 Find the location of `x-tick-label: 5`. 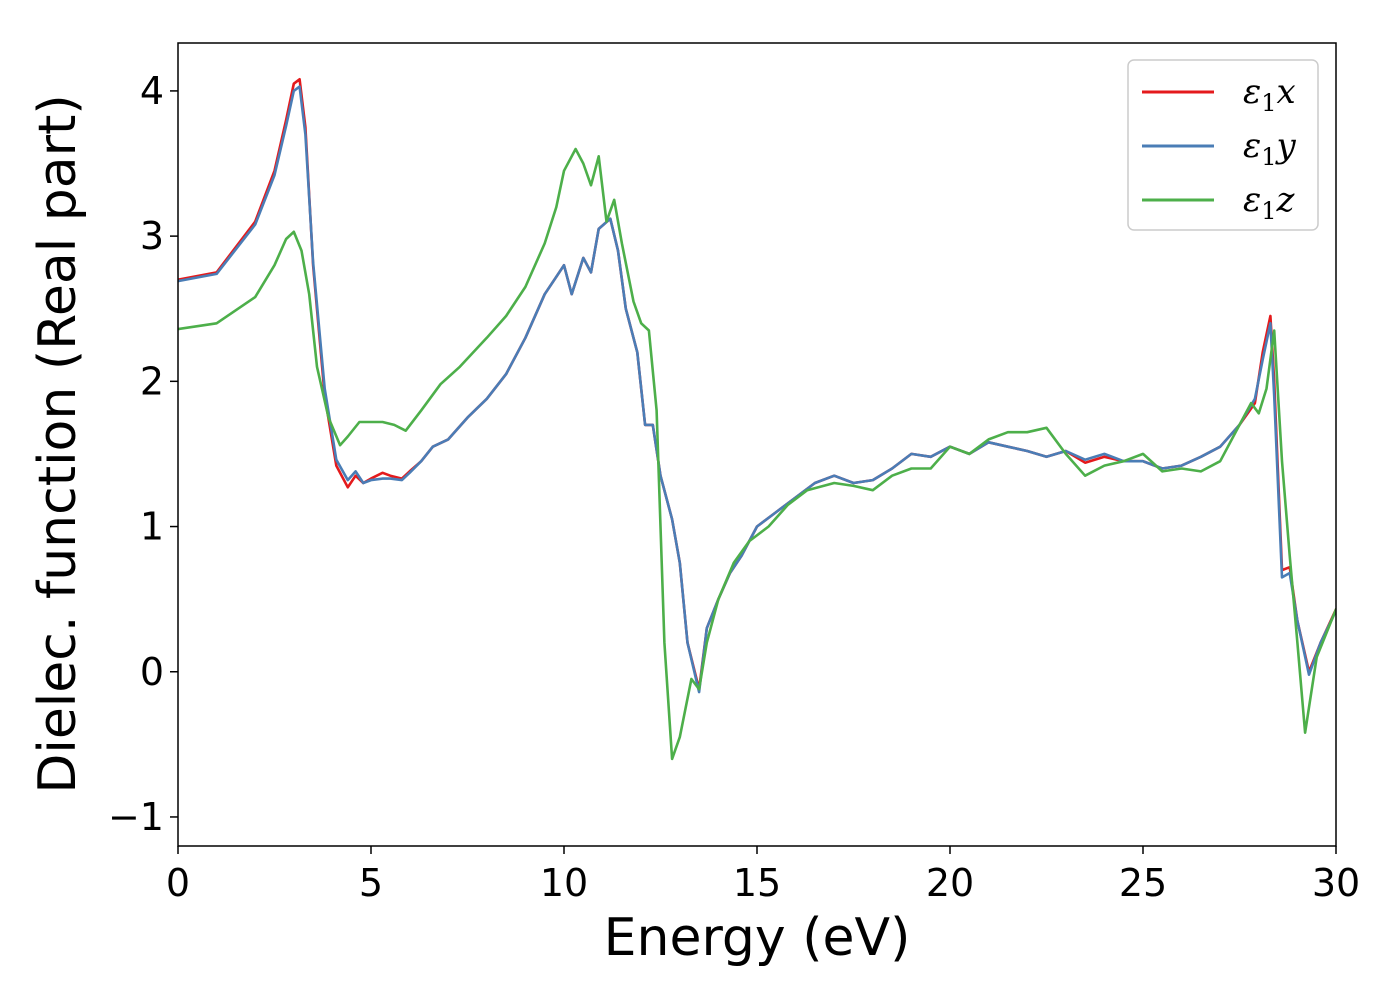

x-tick-label: 5 is located at coordinates (371, 883).